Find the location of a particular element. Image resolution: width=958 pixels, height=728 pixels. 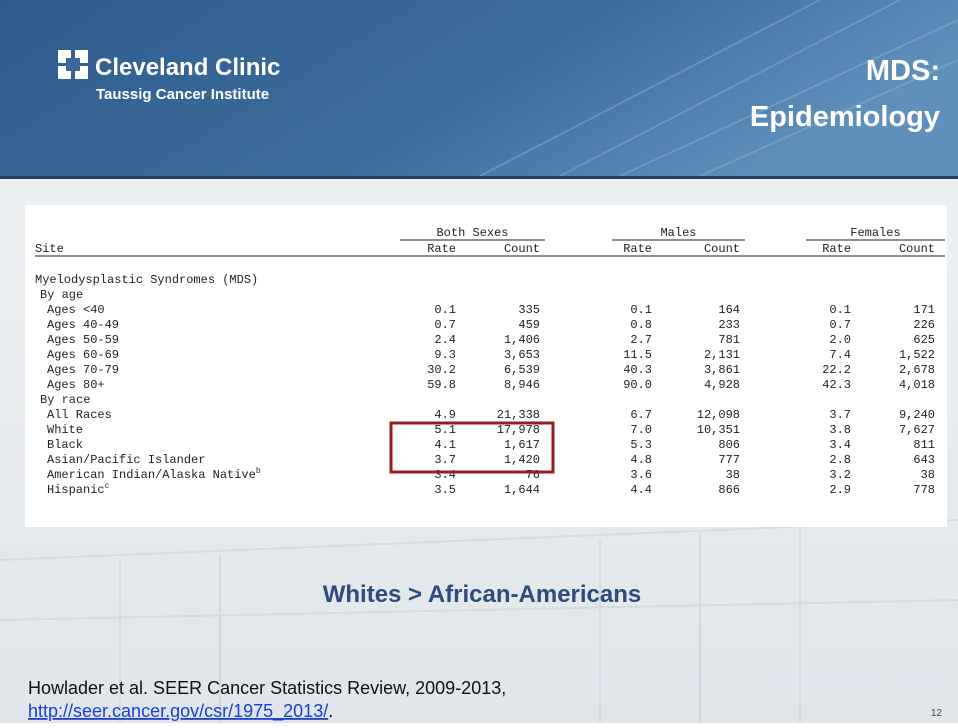

cell: 3,861 is located at coordinates (722, 370).